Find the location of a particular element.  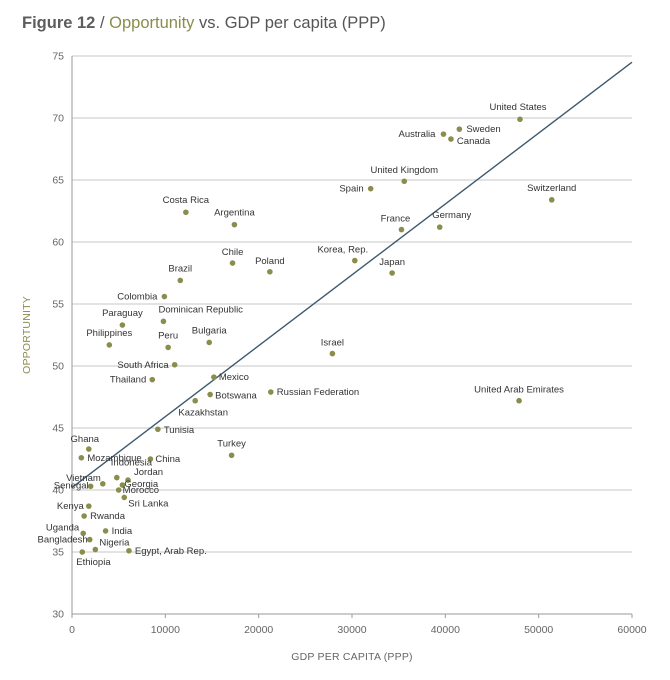

point-label: Rwanda is located at coordinates (108, 516).